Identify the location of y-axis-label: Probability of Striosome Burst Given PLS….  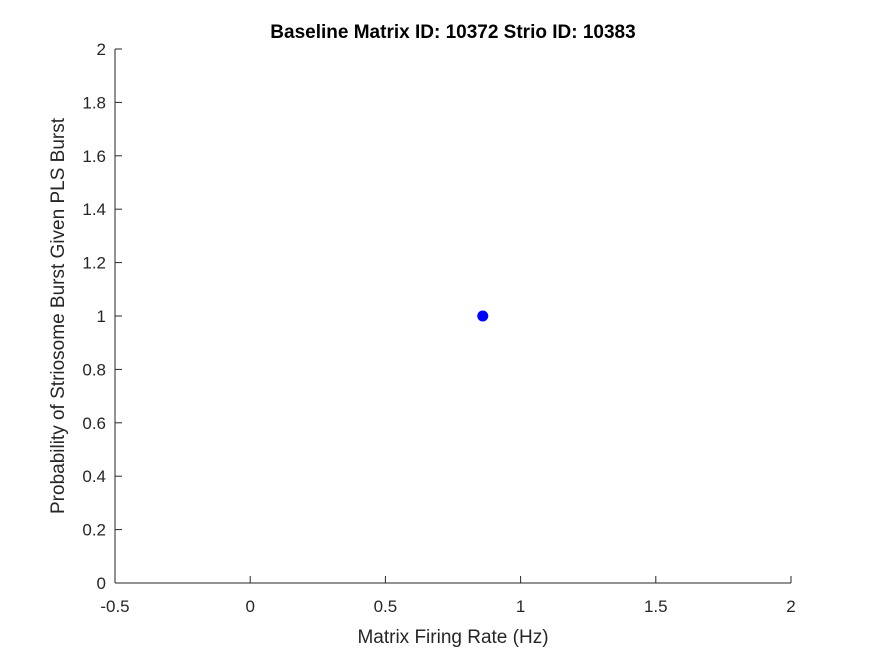
(58, 315).